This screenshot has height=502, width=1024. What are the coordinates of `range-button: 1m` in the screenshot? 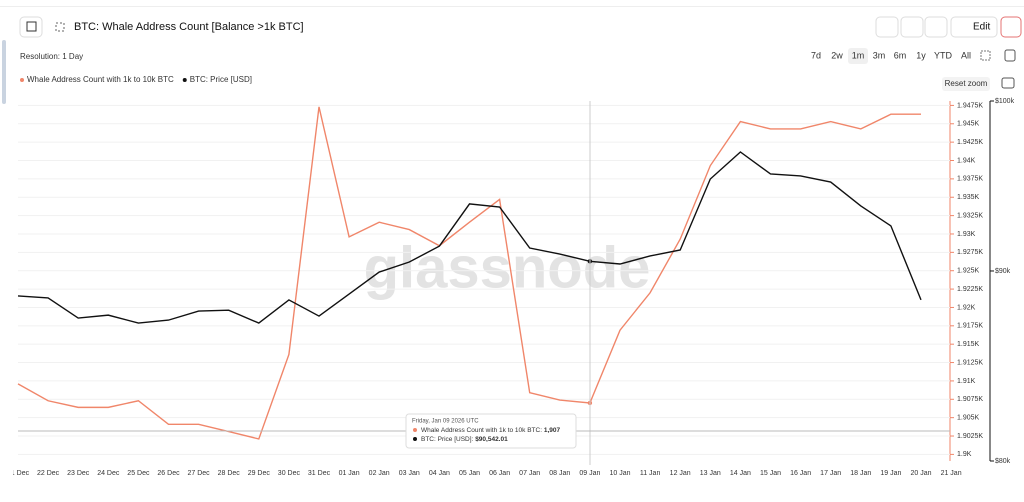 It's located at (858, 55).